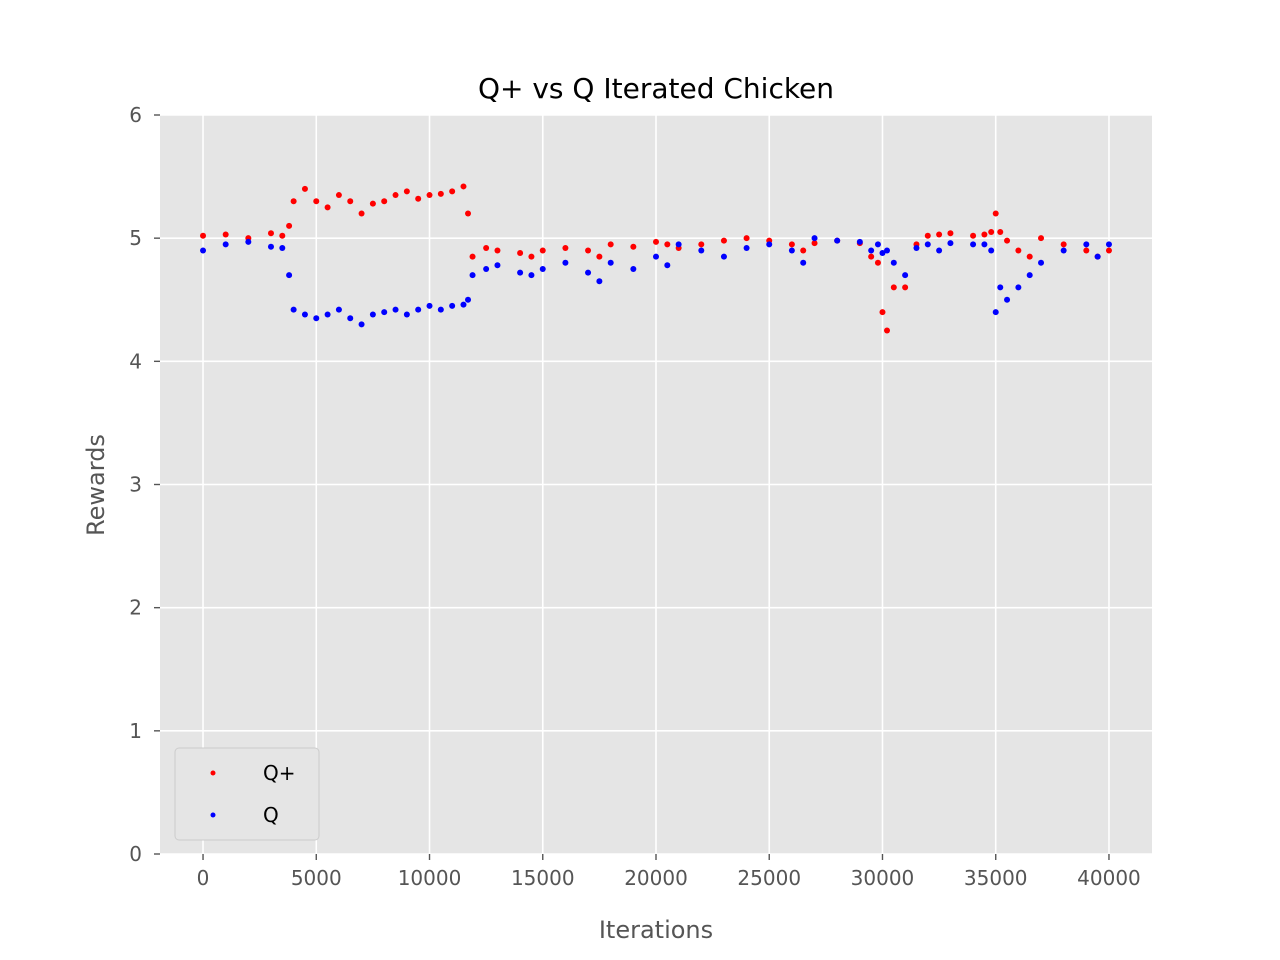 Image resolution: width=1280 pixels, height=960 pixels. I want to click on series-qplus, so click(656, 258).